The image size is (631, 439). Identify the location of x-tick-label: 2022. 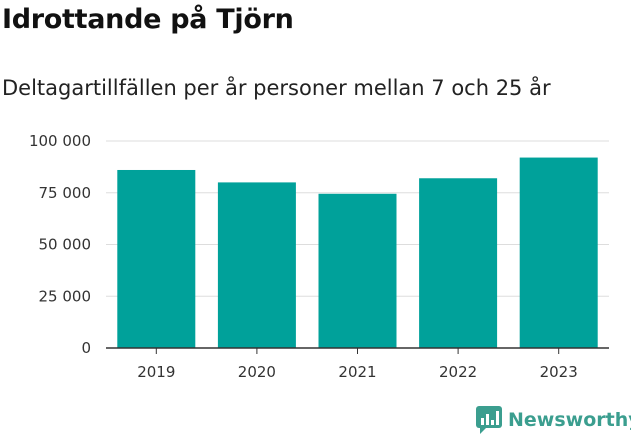
(458, 372).